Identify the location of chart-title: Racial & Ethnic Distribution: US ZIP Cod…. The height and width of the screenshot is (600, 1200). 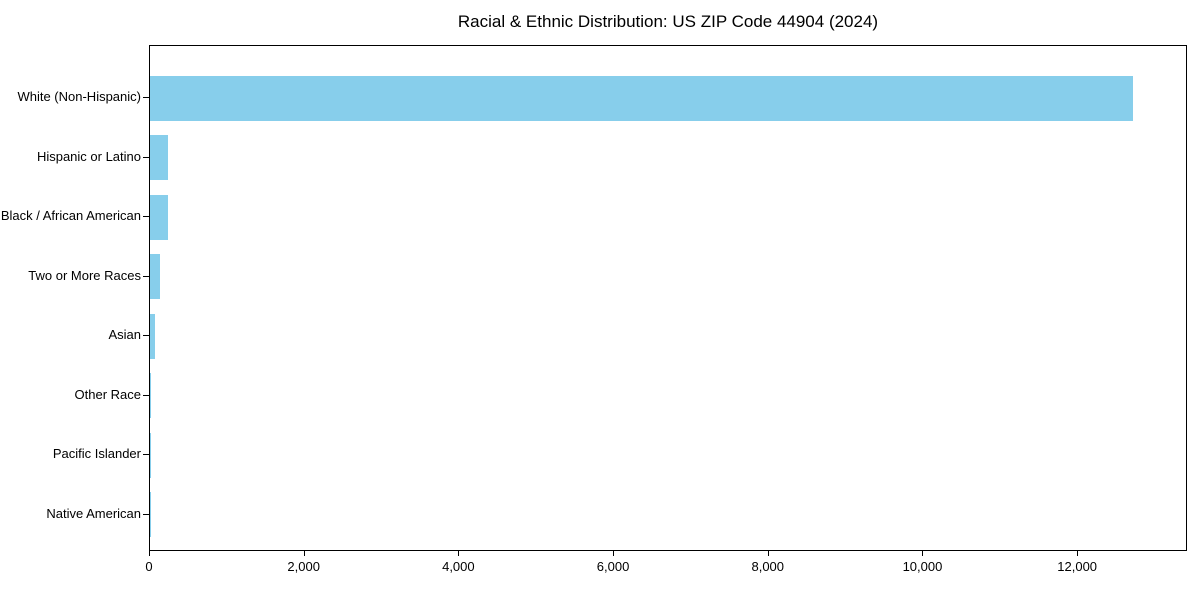
(668, 21).